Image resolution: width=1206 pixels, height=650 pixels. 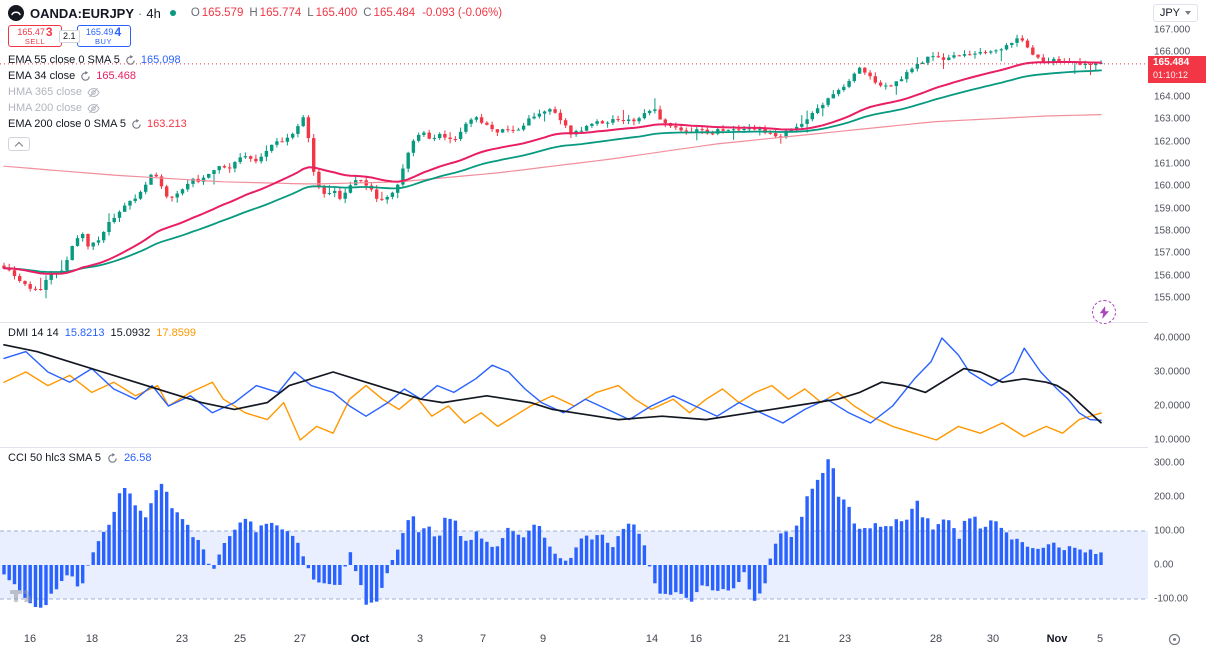 I want to click on last-price-value: 165.484, so click(x=1171, y=62).